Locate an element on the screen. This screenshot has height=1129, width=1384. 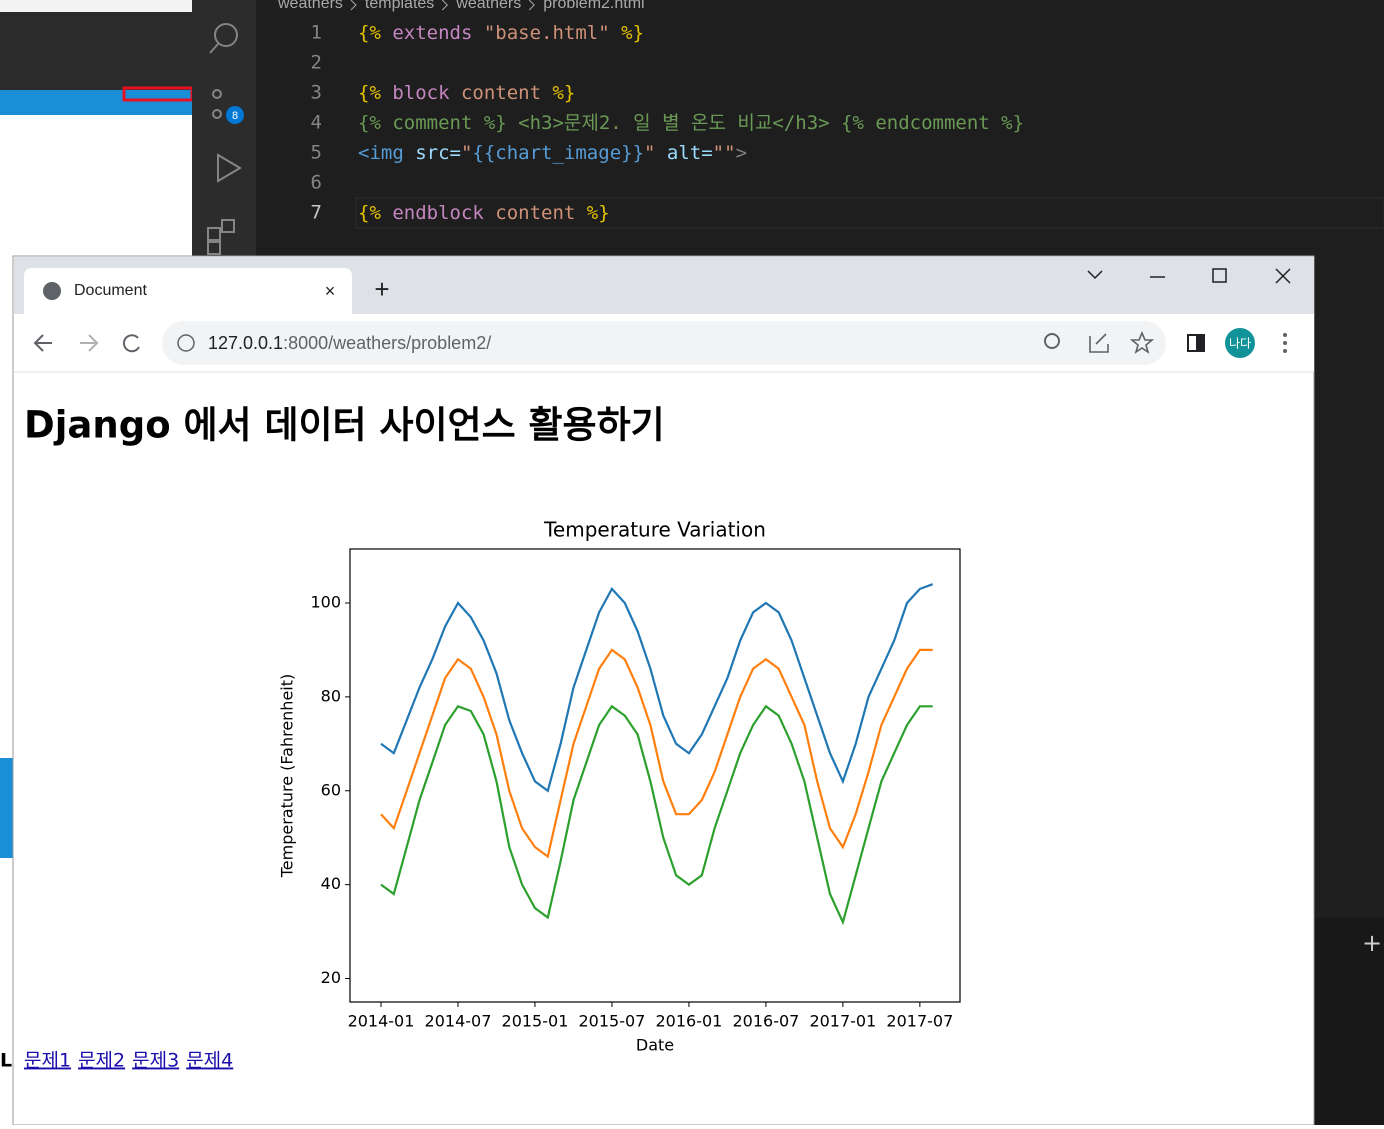
x-tick-label: 2014-07 is located at coordinates (458, 1021).